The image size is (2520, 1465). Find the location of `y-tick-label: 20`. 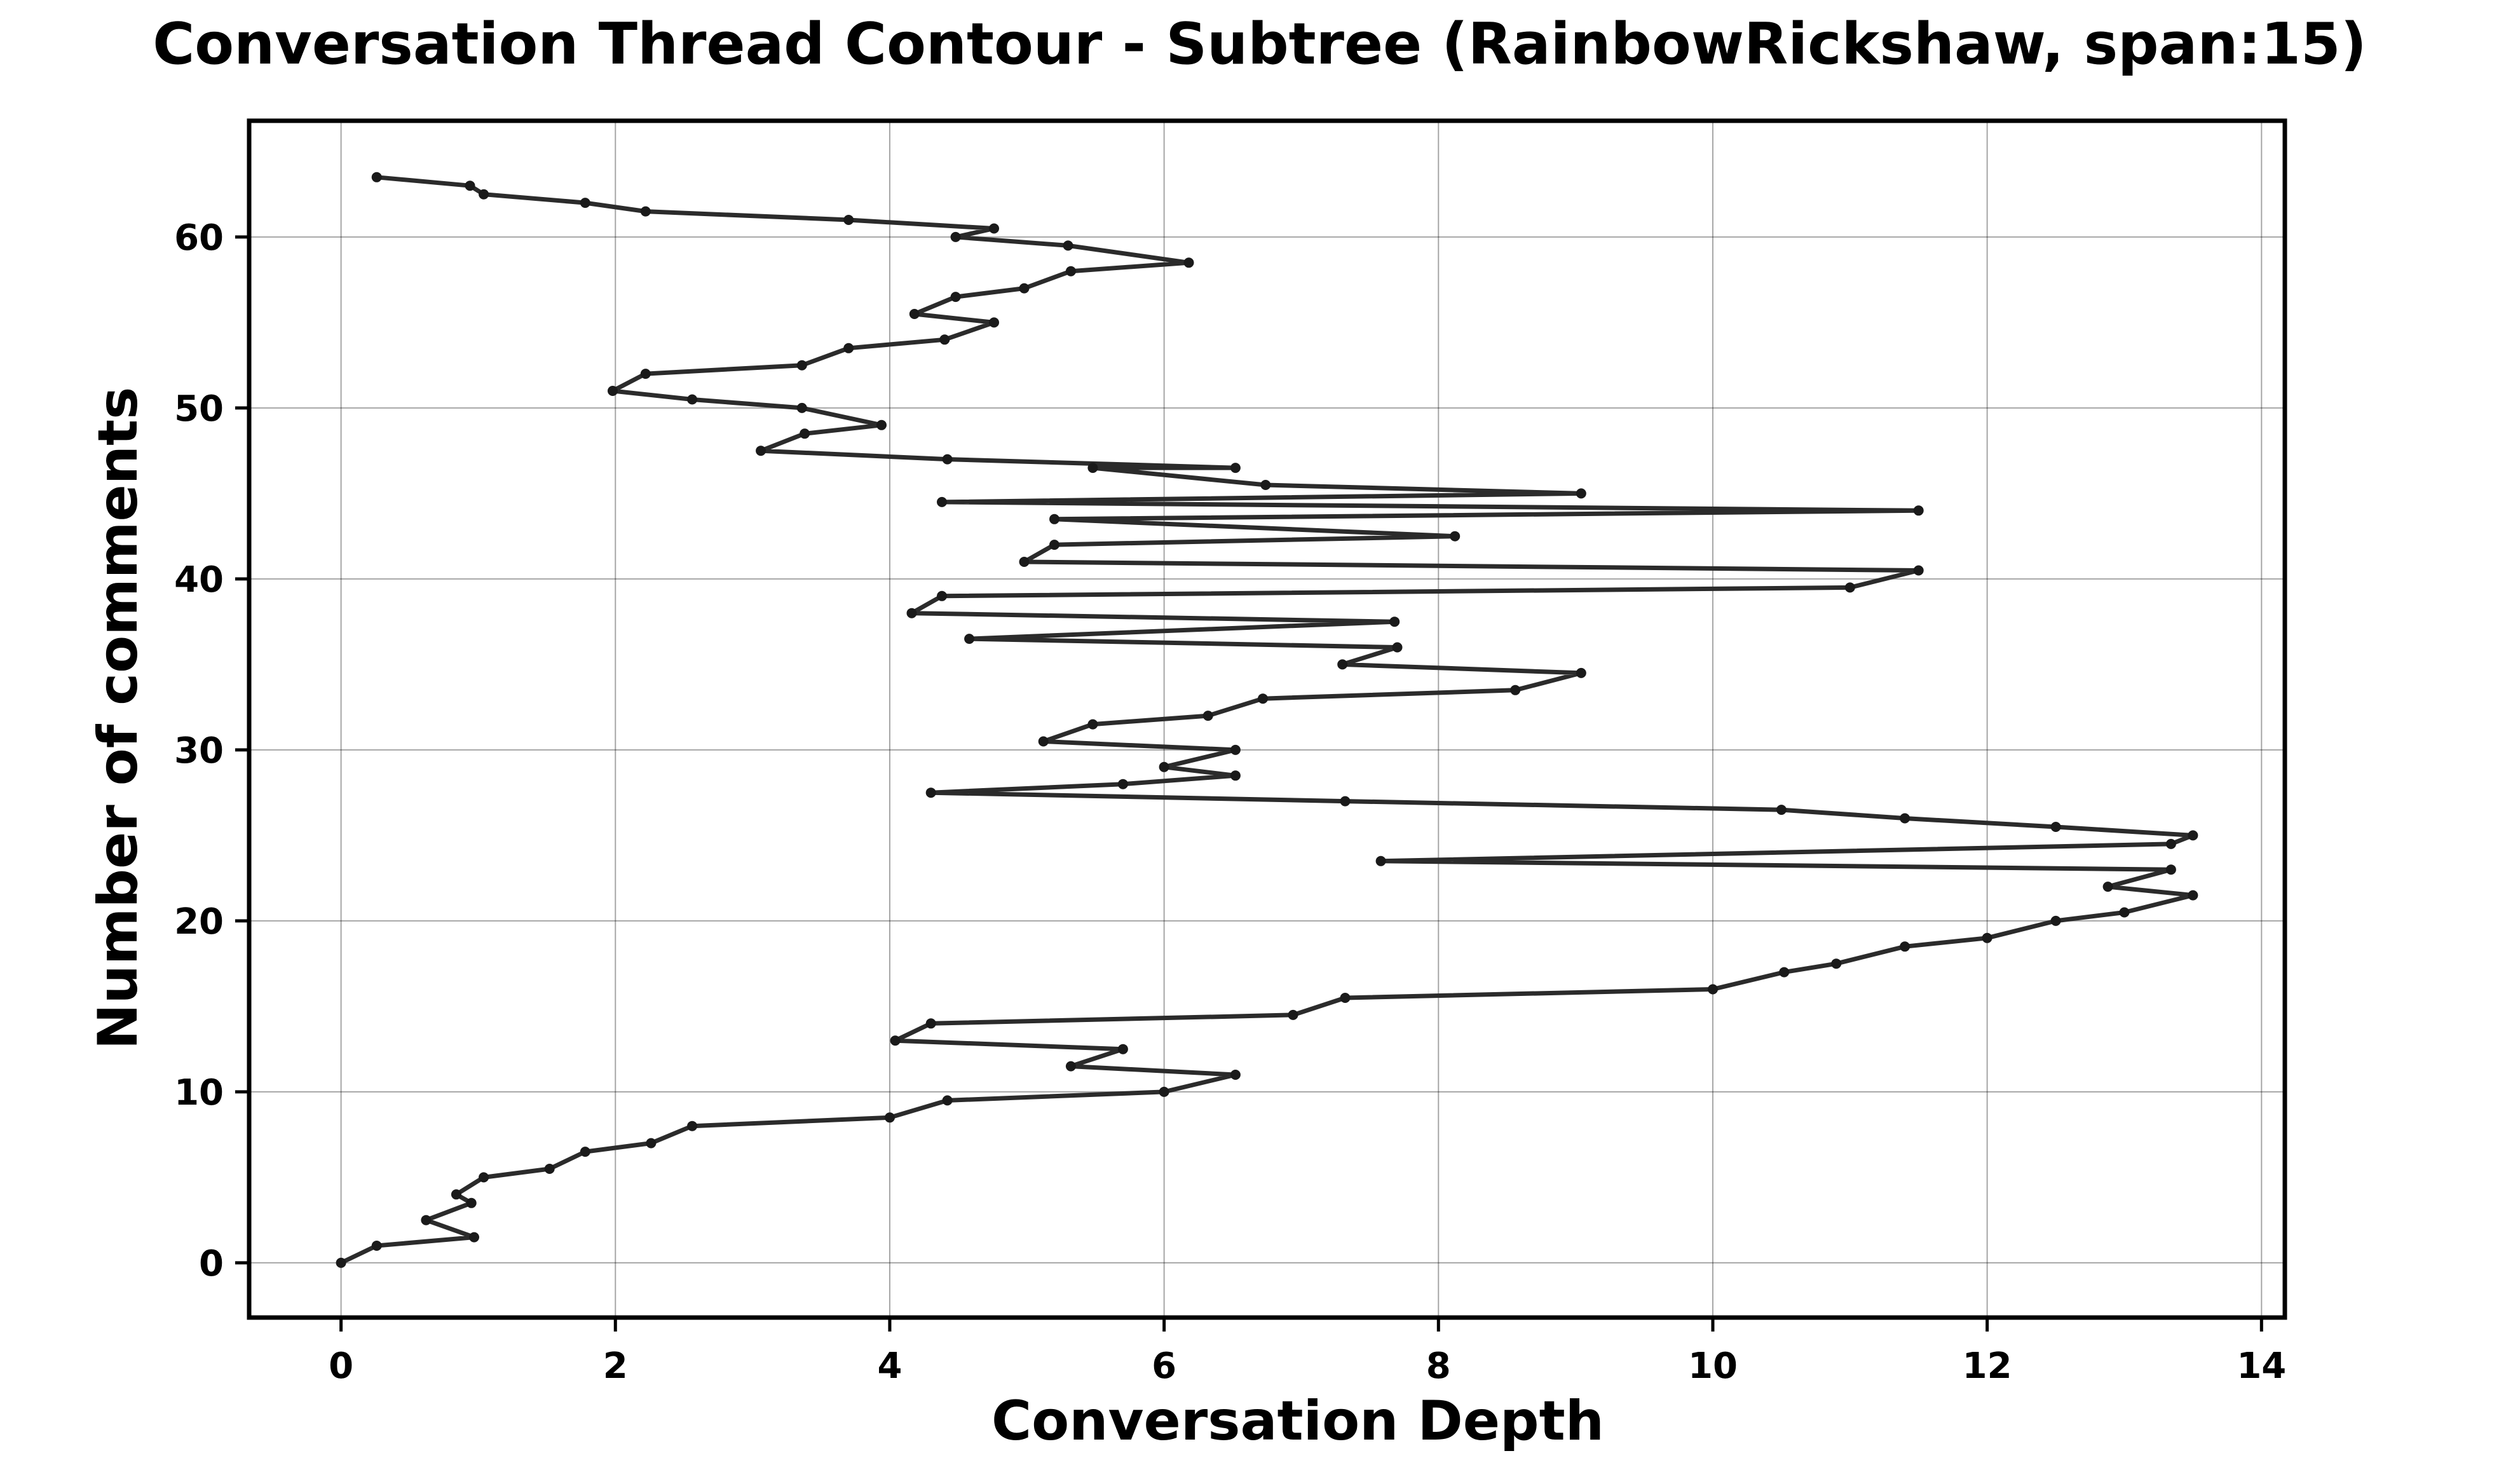

y-tick-label: 20 is located at coordinates (199, 922).